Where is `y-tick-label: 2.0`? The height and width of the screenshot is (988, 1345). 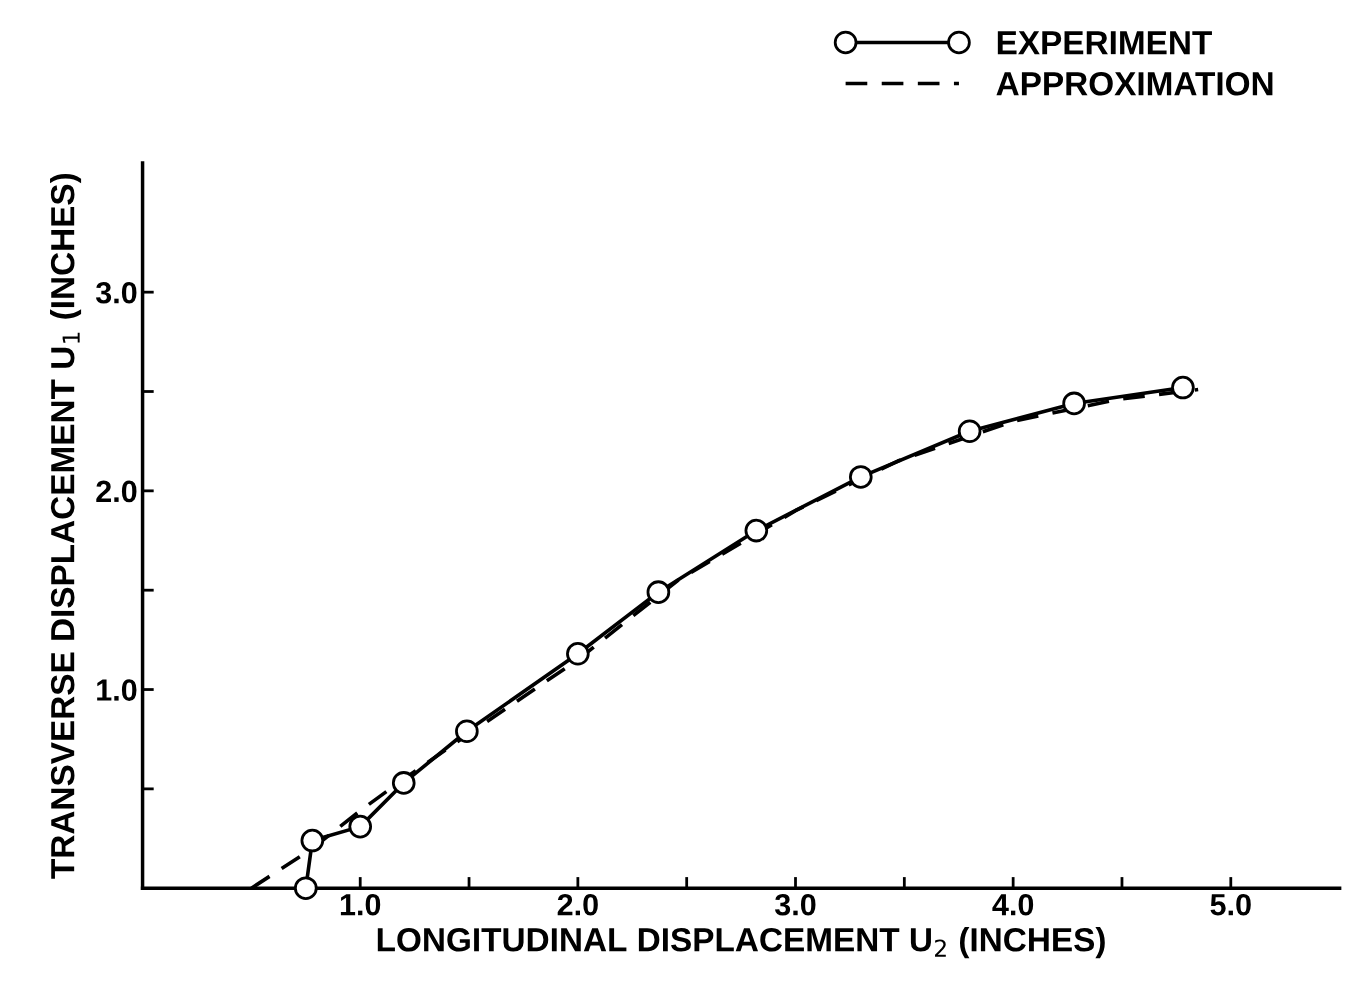
y-tick-label: 2.0 is located at coordinates (116, 491).